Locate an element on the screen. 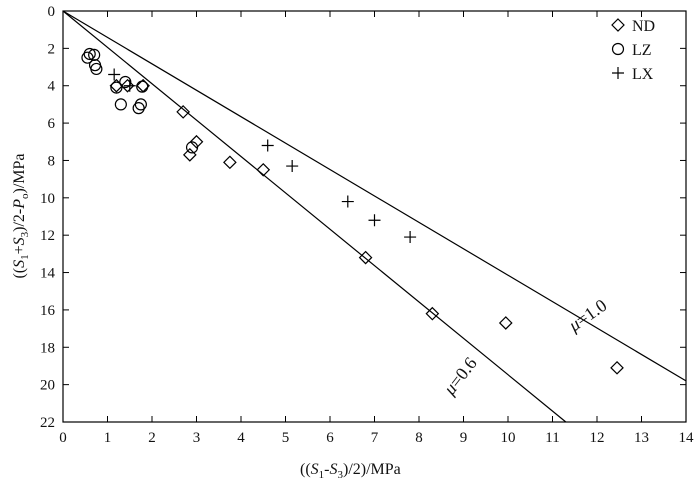 This screenshot has width=700, height=491. x-tick-label: 1 is located at coordinates (108, 438).